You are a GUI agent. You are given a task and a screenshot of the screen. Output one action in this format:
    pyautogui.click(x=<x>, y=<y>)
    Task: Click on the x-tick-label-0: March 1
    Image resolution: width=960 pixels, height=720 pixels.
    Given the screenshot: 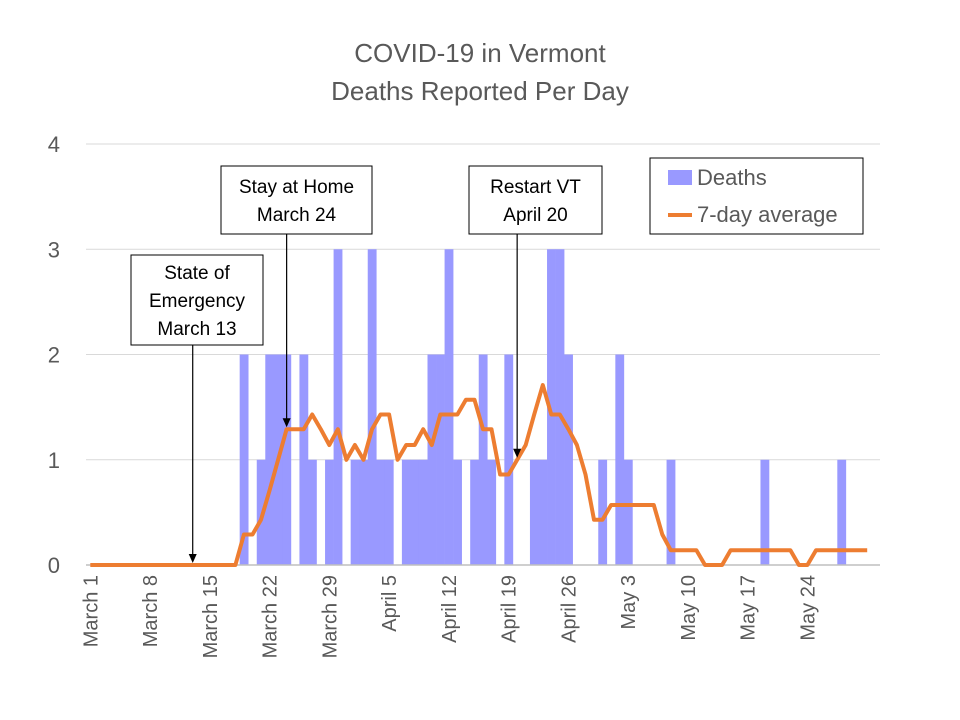 What is the action you would take?
    pyautogui.click(x=91, y=611)
    